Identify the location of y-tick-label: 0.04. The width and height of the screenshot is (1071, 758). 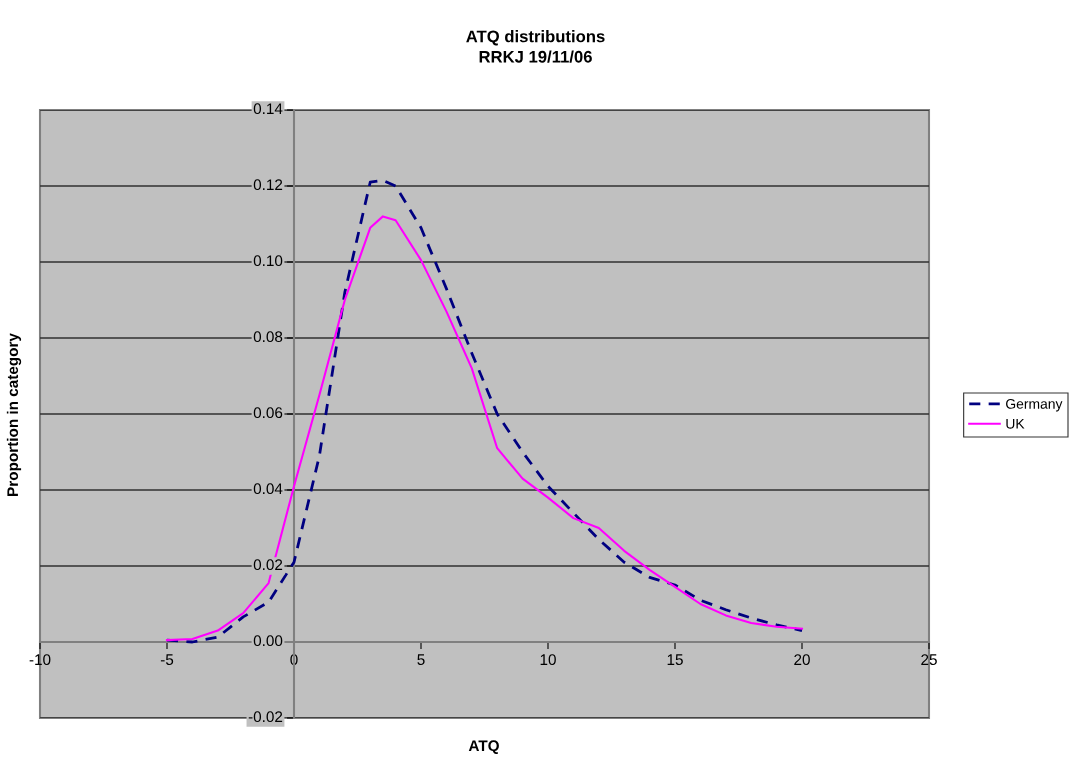
(268, 489).